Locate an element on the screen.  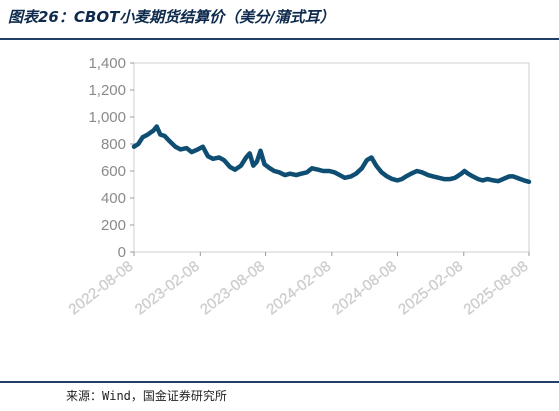
x-tick-label: 2023-08-08 is located at coordinates (232, 288).